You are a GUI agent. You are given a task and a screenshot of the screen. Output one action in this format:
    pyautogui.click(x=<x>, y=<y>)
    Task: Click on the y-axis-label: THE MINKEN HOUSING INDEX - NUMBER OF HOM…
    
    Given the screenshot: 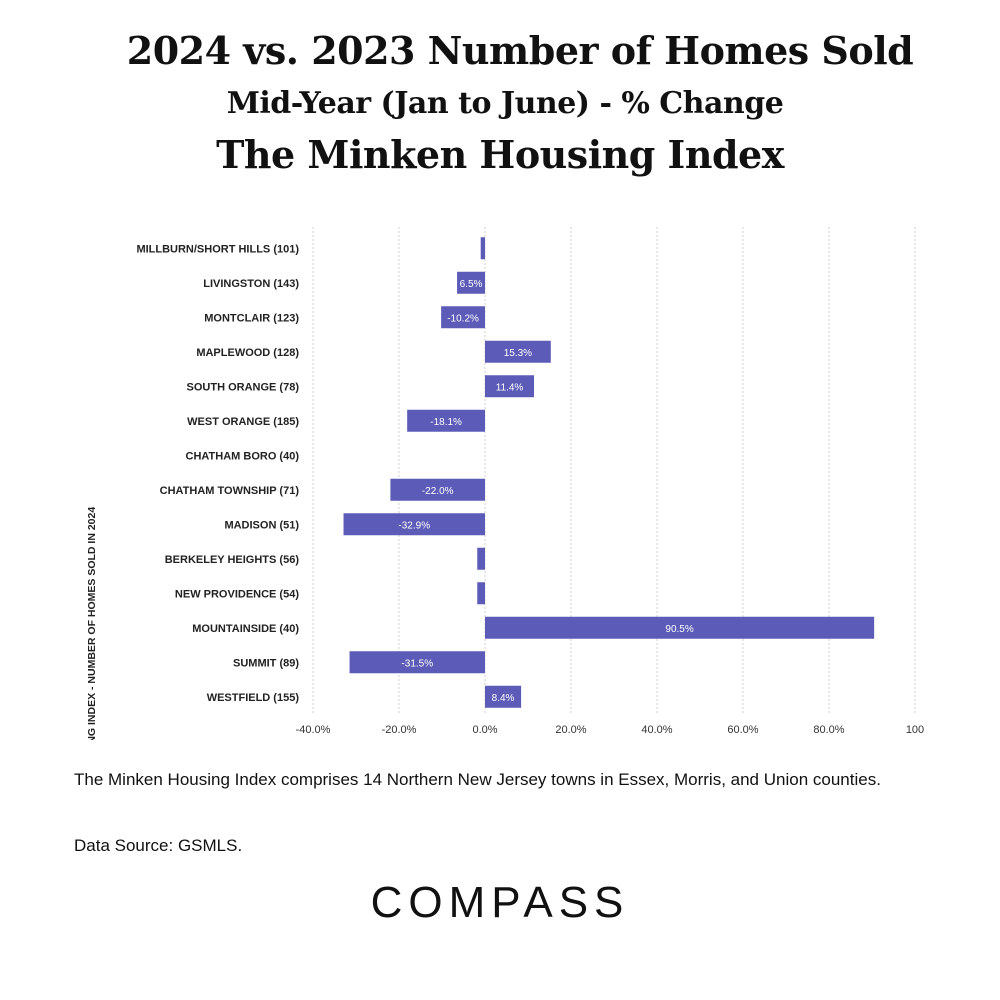 What is the action you would take?
    pyautogui.click(x=92, y=623)
    